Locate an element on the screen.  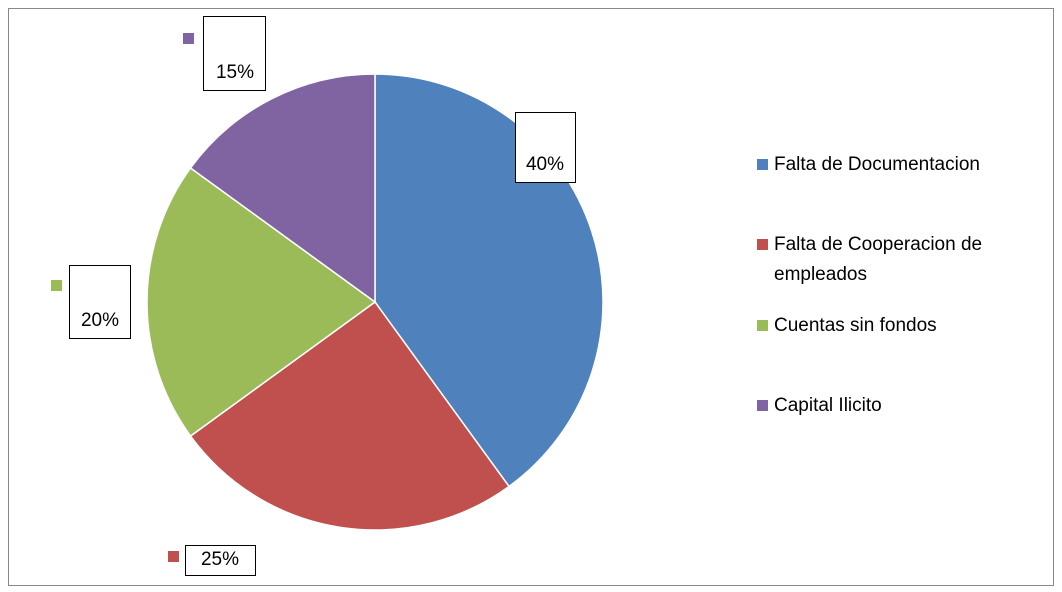
data-label: 40% is located at coordinates (545, 164).